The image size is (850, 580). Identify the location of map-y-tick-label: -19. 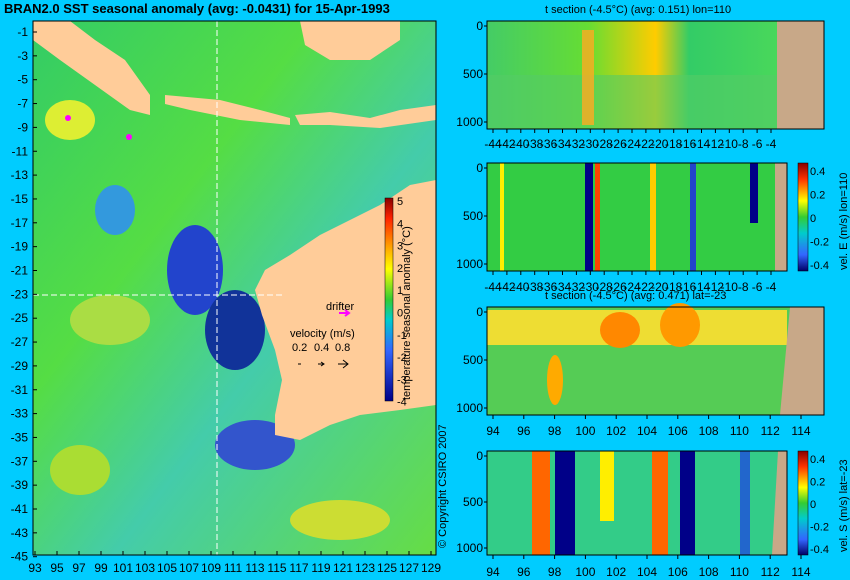
(20, 247).